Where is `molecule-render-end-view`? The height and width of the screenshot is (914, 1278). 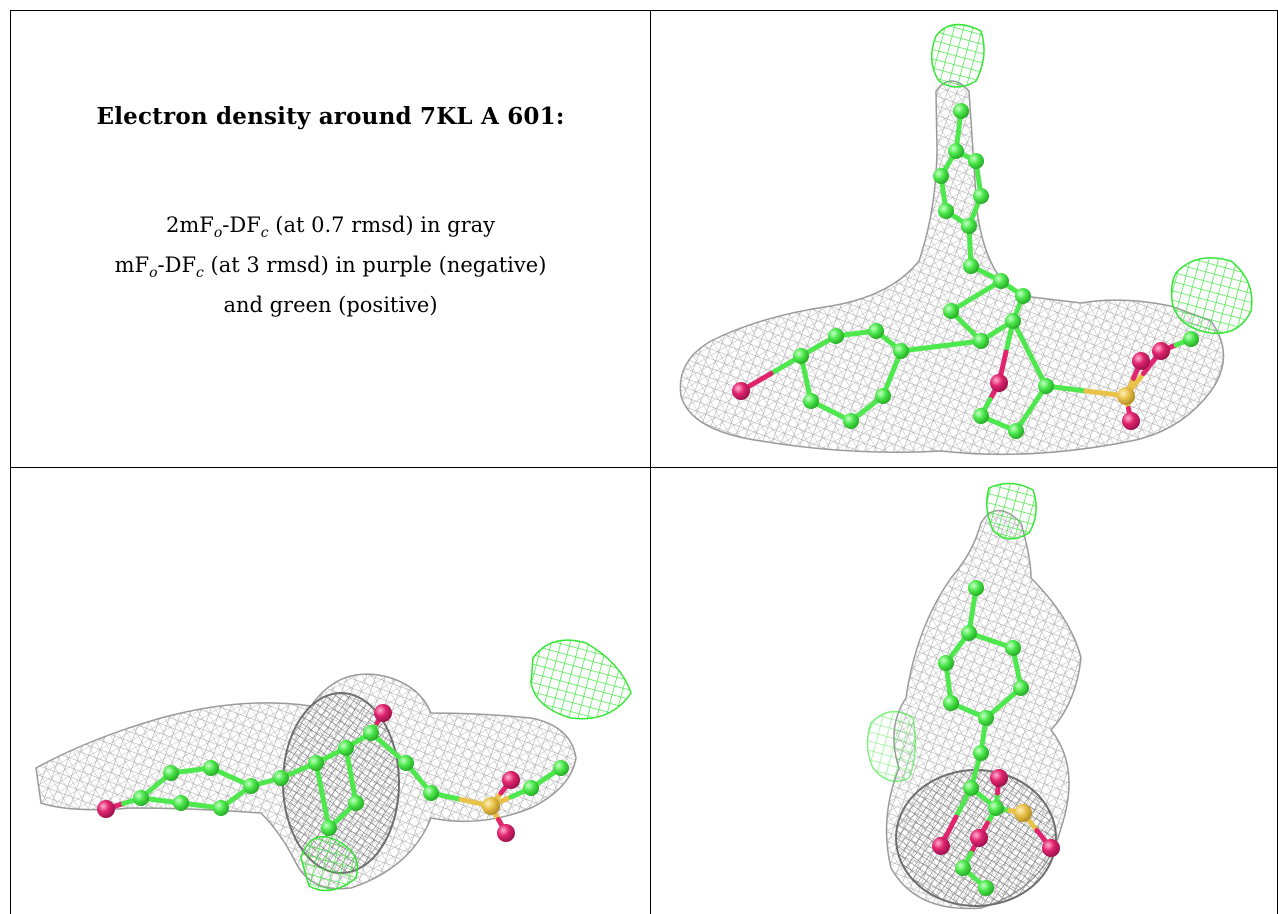
molecule-render-end-view is located at coordinates (974, 696).